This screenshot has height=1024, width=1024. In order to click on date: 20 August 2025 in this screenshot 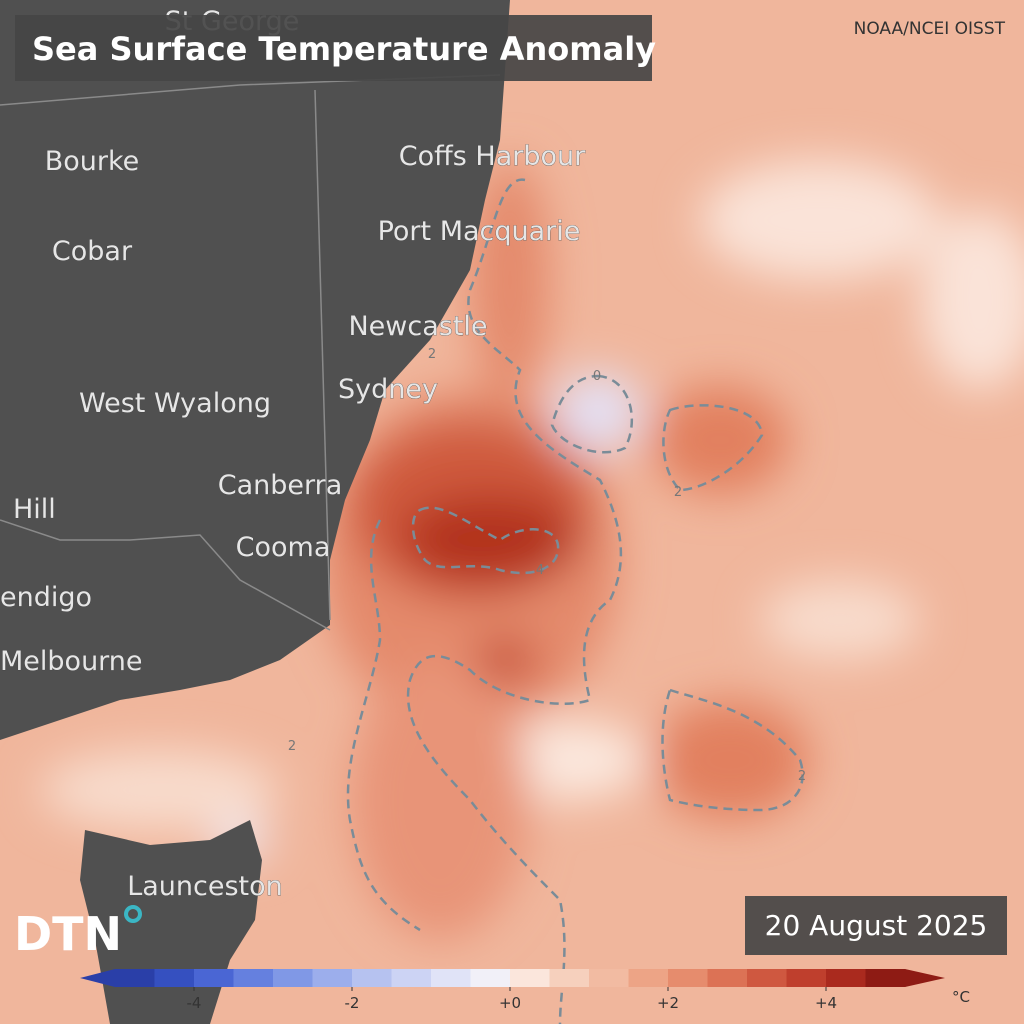, I will do `click(876, 925)`.